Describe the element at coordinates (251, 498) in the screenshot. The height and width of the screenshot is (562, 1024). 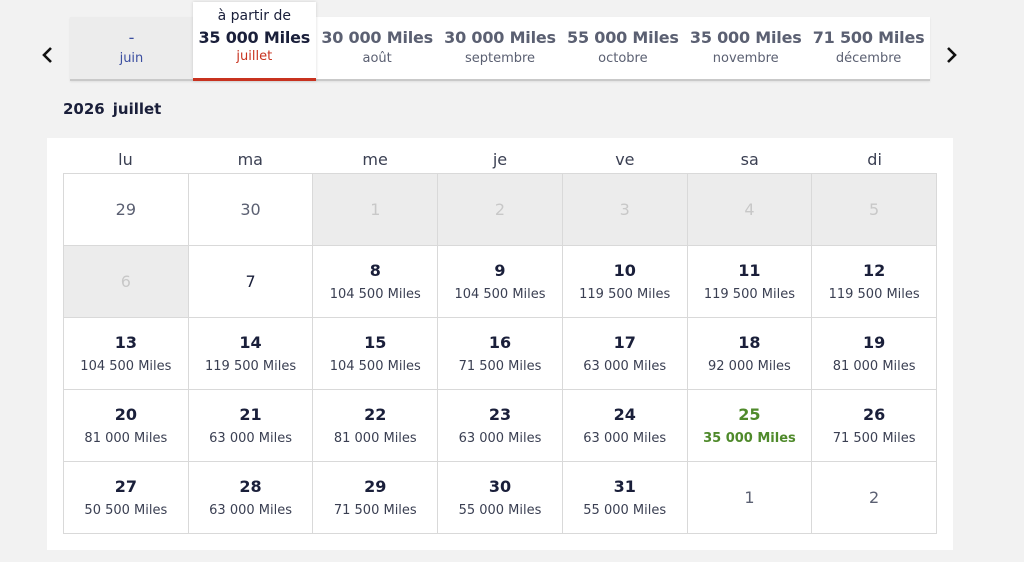
I see `calendar-day: 28 63 000 Miles` at that location.